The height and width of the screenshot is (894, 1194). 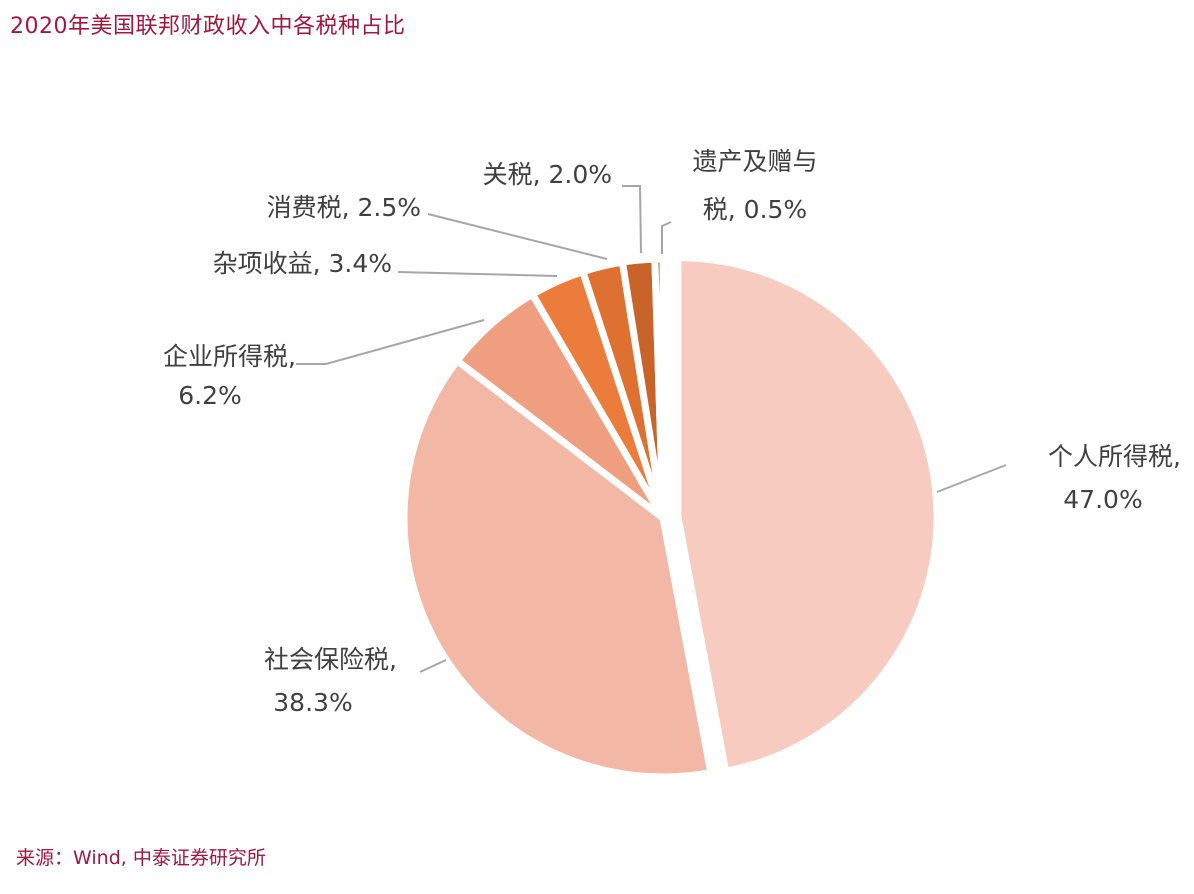 I want to click on source-note: 来源：Wind, 中泰证券研究所, so click(x=141, y=858).